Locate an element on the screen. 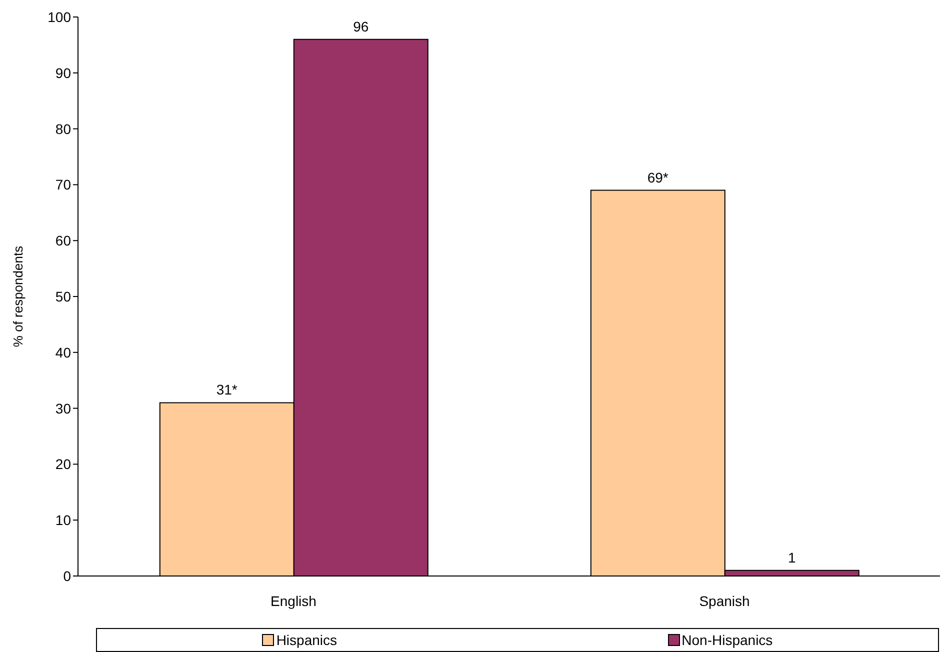 The width and height of the screenshot is (947, 652). y-tick-label: 80 is located at coordinates (63, 128).